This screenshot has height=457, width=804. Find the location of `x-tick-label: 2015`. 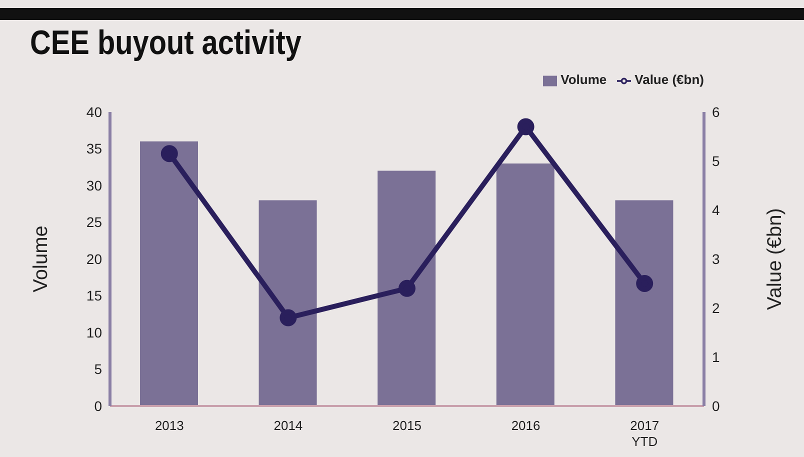

x-tick-label: 2015 is located at coordinates (407, 425).